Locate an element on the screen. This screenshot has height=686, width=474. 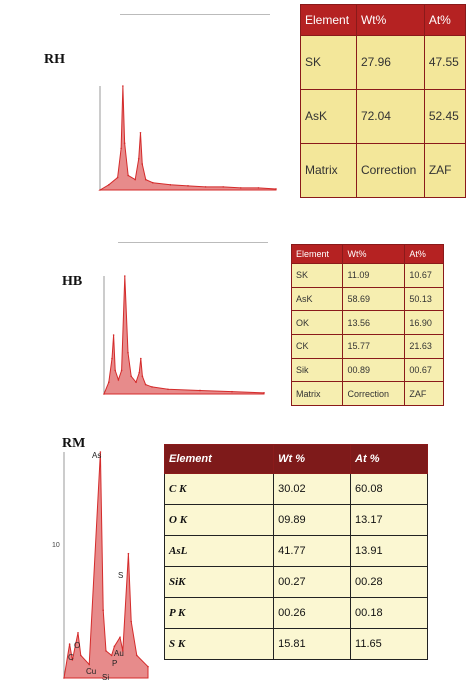
hb-cell: Matrix is located at coordinates (317, 393).